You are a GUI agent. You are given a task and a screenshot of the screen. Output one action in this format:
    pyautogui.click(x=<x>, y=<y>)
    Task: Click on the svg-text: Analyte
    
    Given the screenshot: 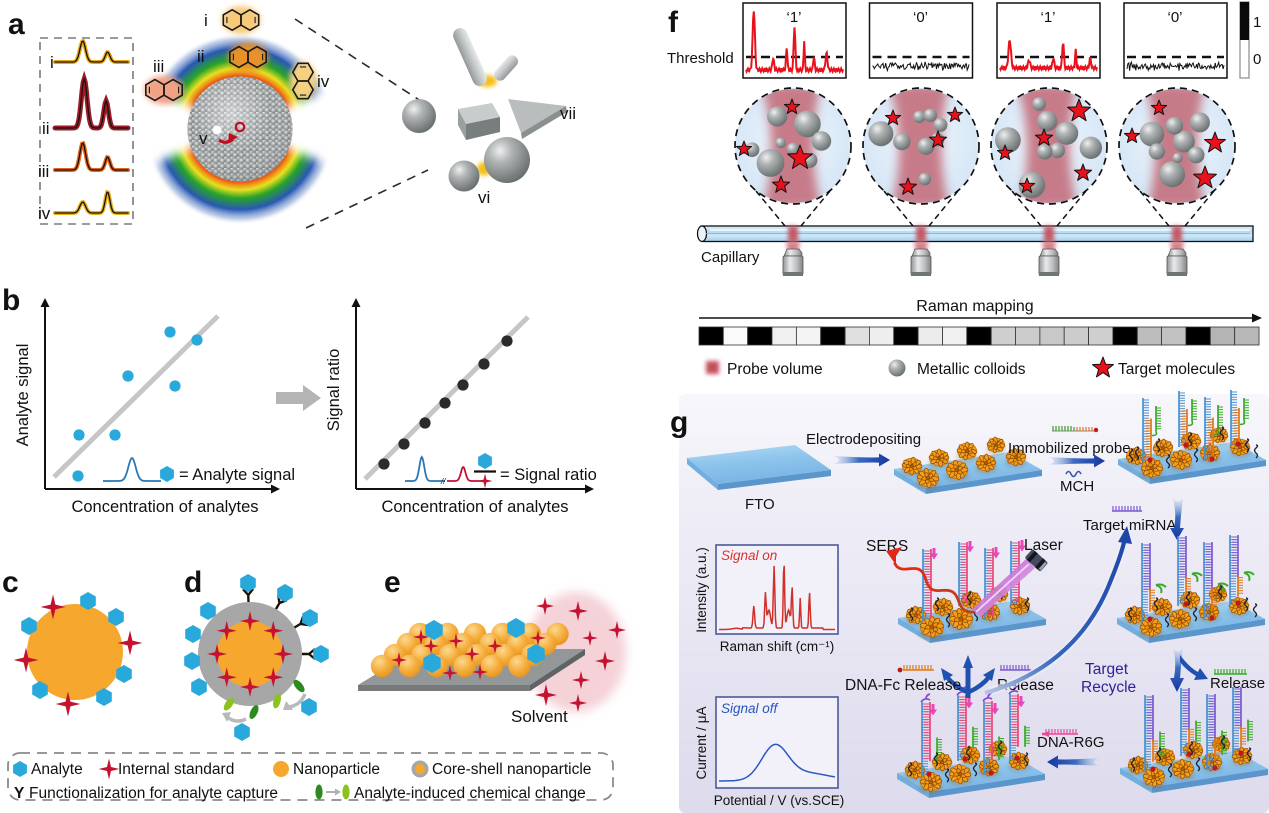 What is the action you would take?
    pyautogui.click(x=57, y=769)
    